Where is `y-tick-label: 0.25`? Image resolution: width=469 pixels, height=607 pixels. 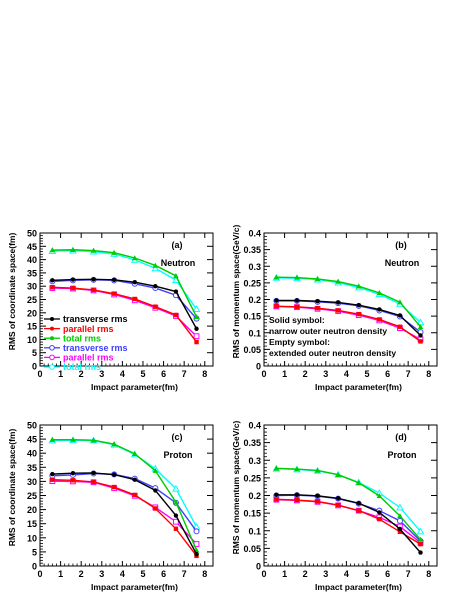
y-tick-label: 0.25 is located at coordinates (252, 283).